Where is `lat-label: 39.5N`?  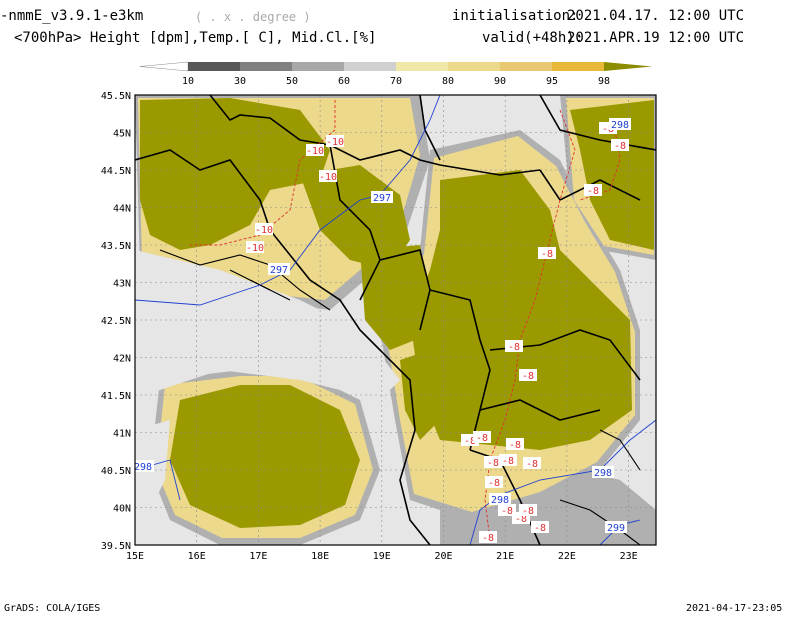 lat-label: 39.5N is located at coordinates (116, 546).